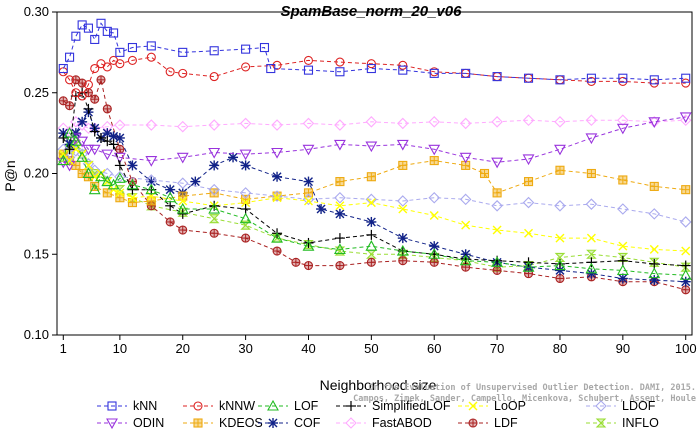  What do you see at coordinates (434, 348) in the screenshot?
I see `x-tick-label: 60` at bounding box center [434, 348].